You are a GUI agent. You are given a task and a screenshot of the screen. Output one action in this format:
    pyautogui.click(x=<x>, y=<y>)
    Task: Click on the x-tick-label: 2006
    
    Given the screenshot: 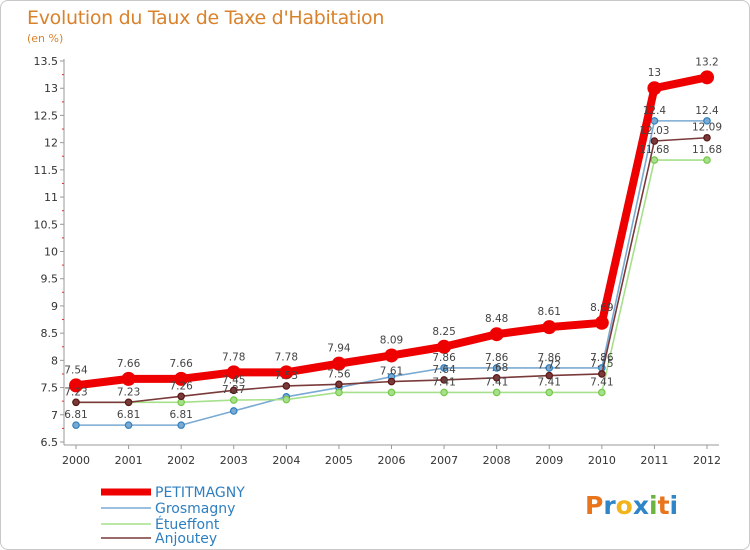 What is the action you would take?
    pyautogui.click(x=392, y=460)
    